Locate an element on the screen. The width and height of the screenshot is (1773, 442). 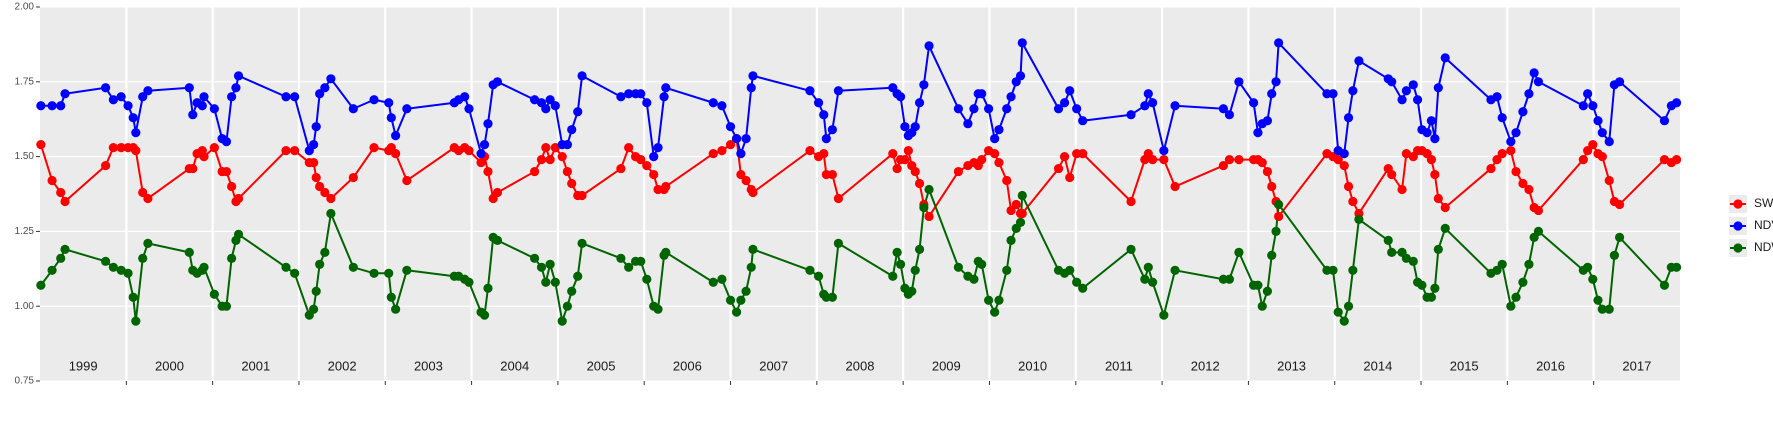
x-label: 2007 is located at coordinates (773, 365).